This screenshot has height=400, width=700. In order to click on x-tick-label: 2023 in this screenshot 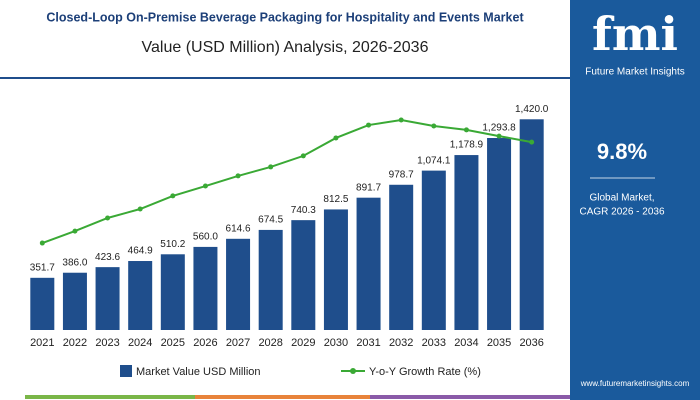, I will do `click(107, 343)`.